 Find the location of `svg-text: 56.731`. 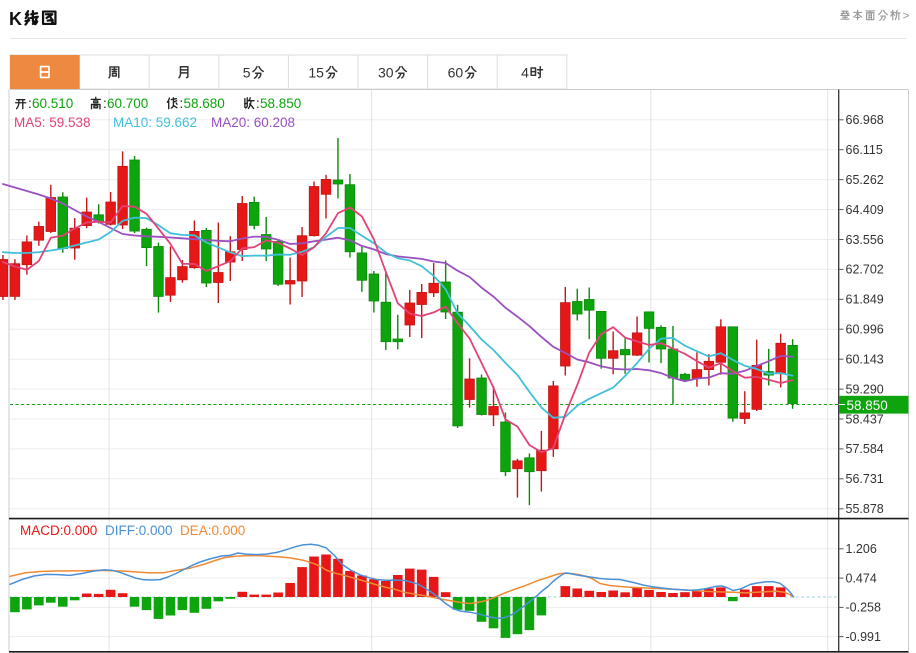

svg-text: 56.731 is located at coordinates (865, 479).